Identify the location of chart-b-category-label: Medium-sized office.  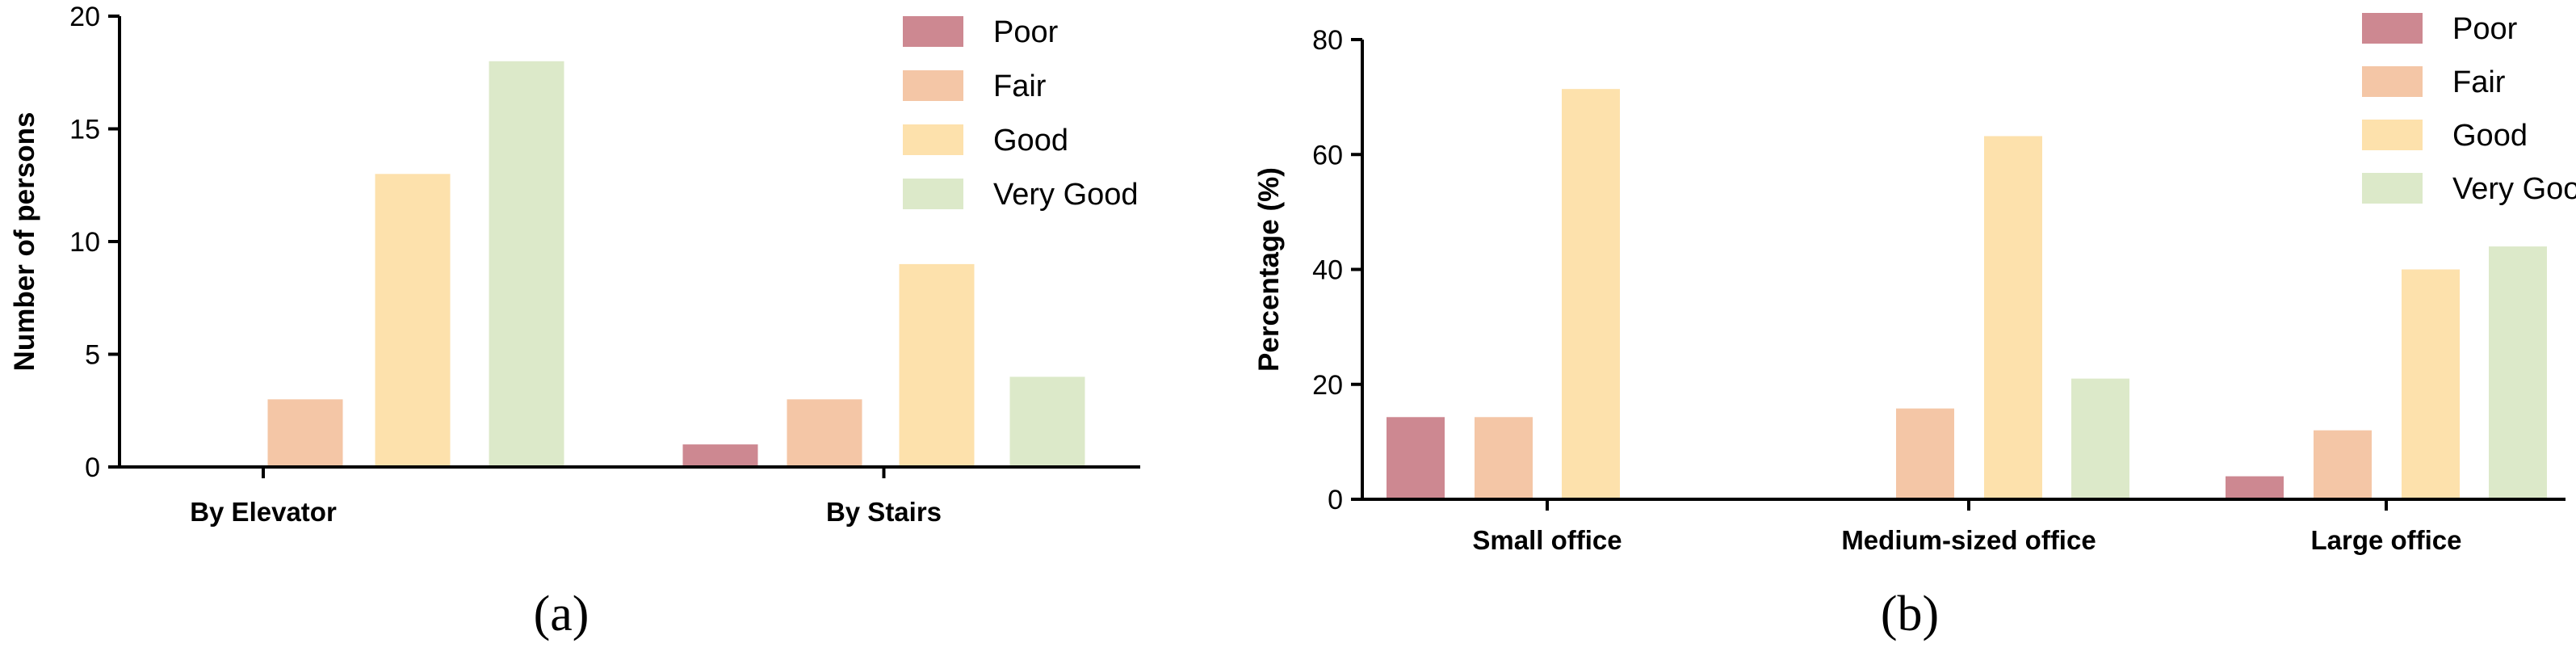
(1968, 540).